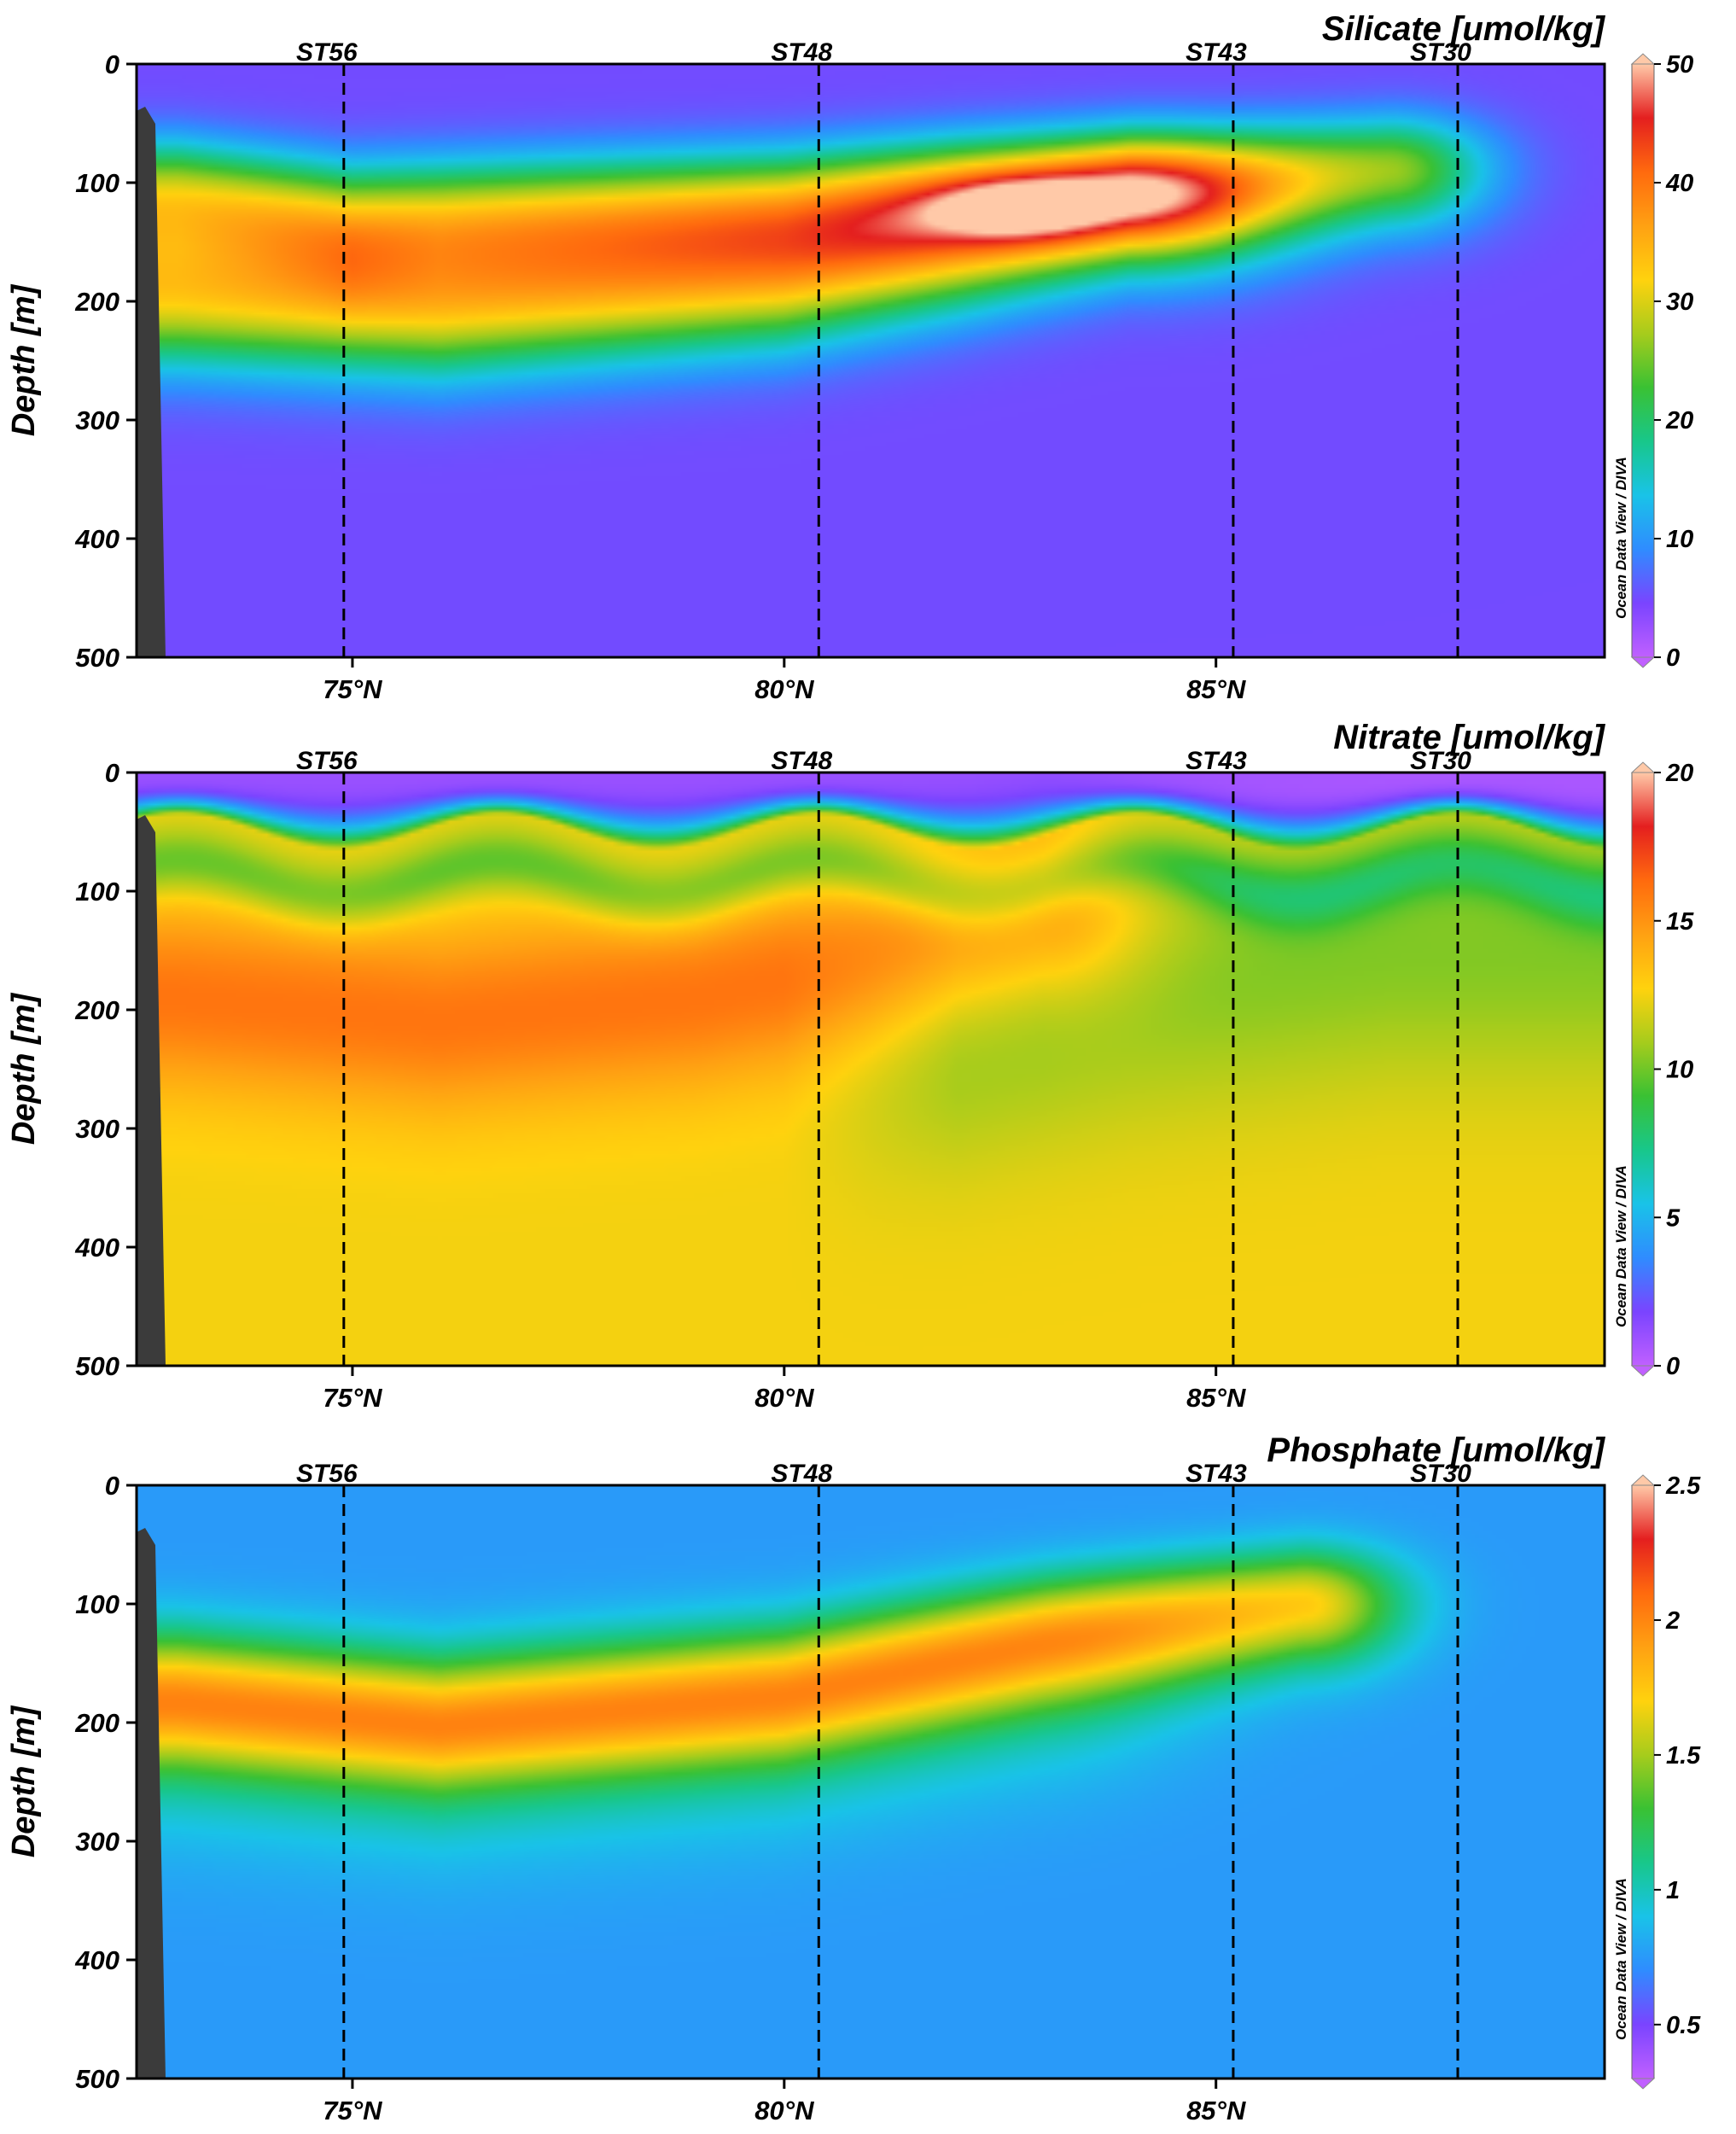 Image resolution: width=1736 pixels, height=2134 pixels. What do you see at coordinates (1679, 184) in the screenshot?
I see `colorbar-tick-label: 40` at bounding box center [1679, 184].